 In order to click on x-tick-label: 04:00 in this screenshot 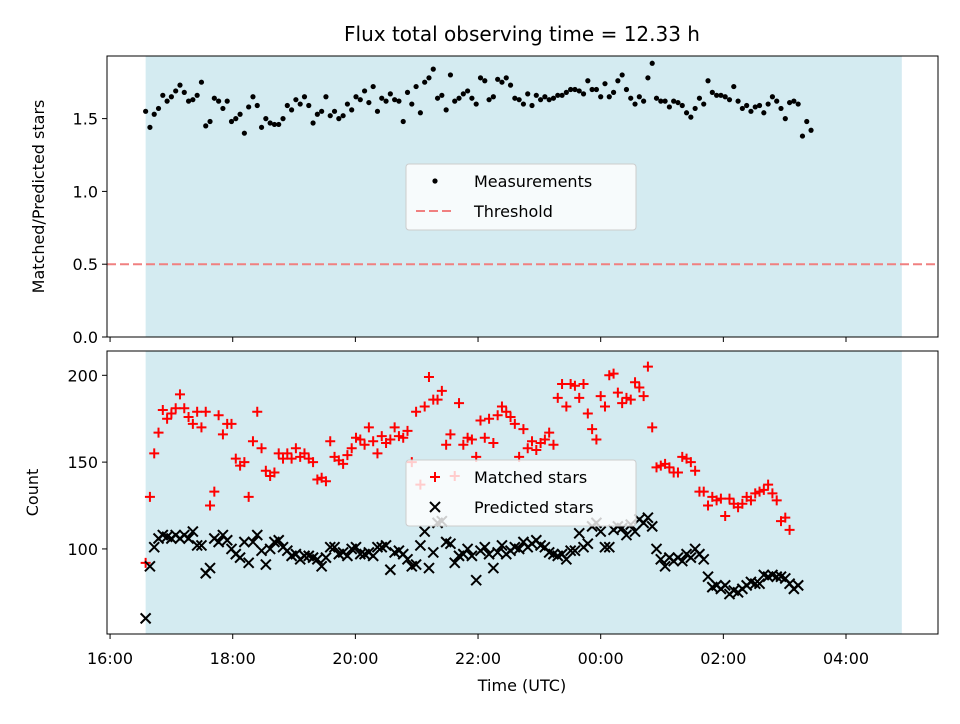, I will do `click(846, 658)`.